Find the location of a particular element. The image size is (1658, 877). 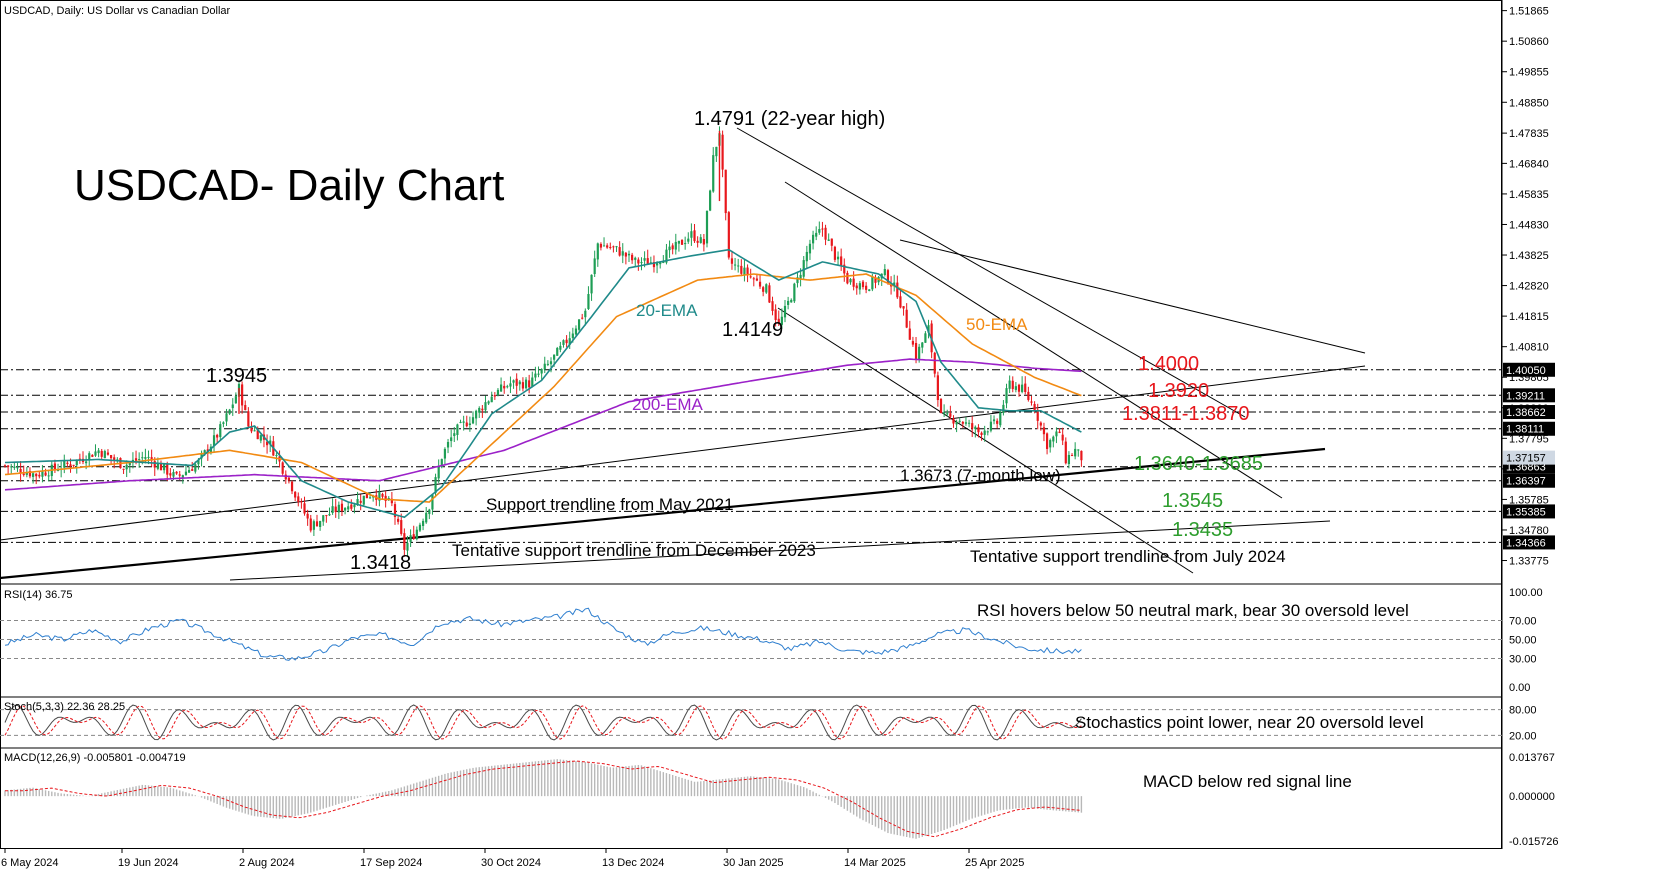

level-price-tag: 1.36863 is located at coordinates (1526, 468).